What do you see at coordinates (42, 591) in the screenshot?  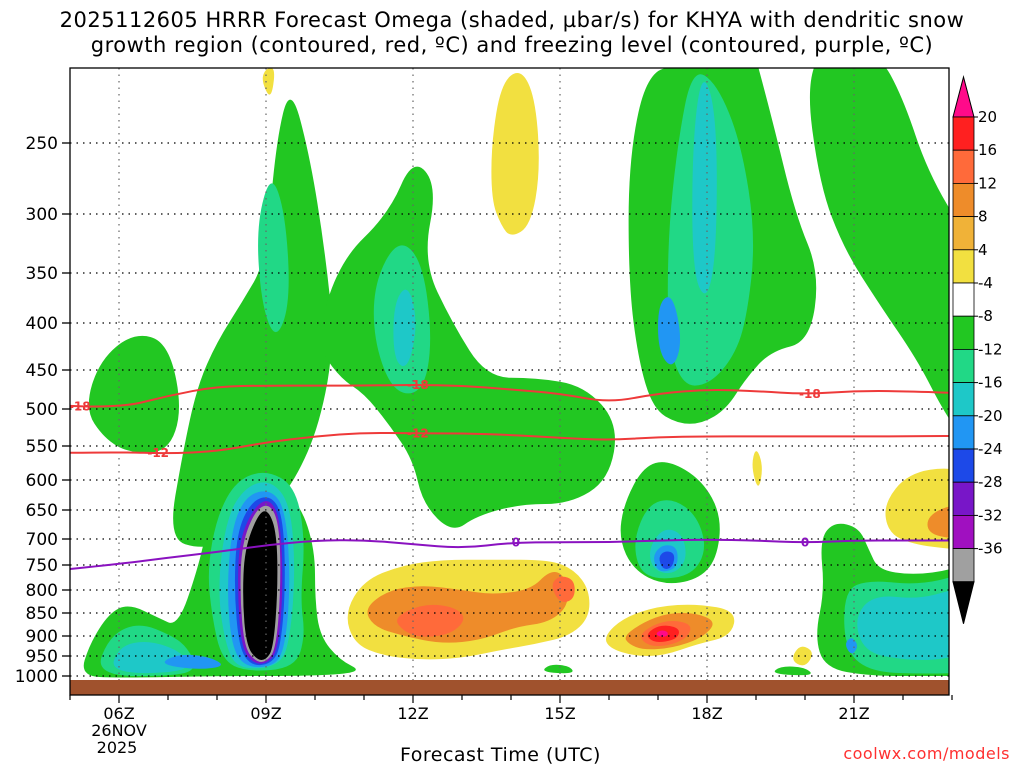 I see `y-tick-label-800: 800` at bounding box center [42, 591].